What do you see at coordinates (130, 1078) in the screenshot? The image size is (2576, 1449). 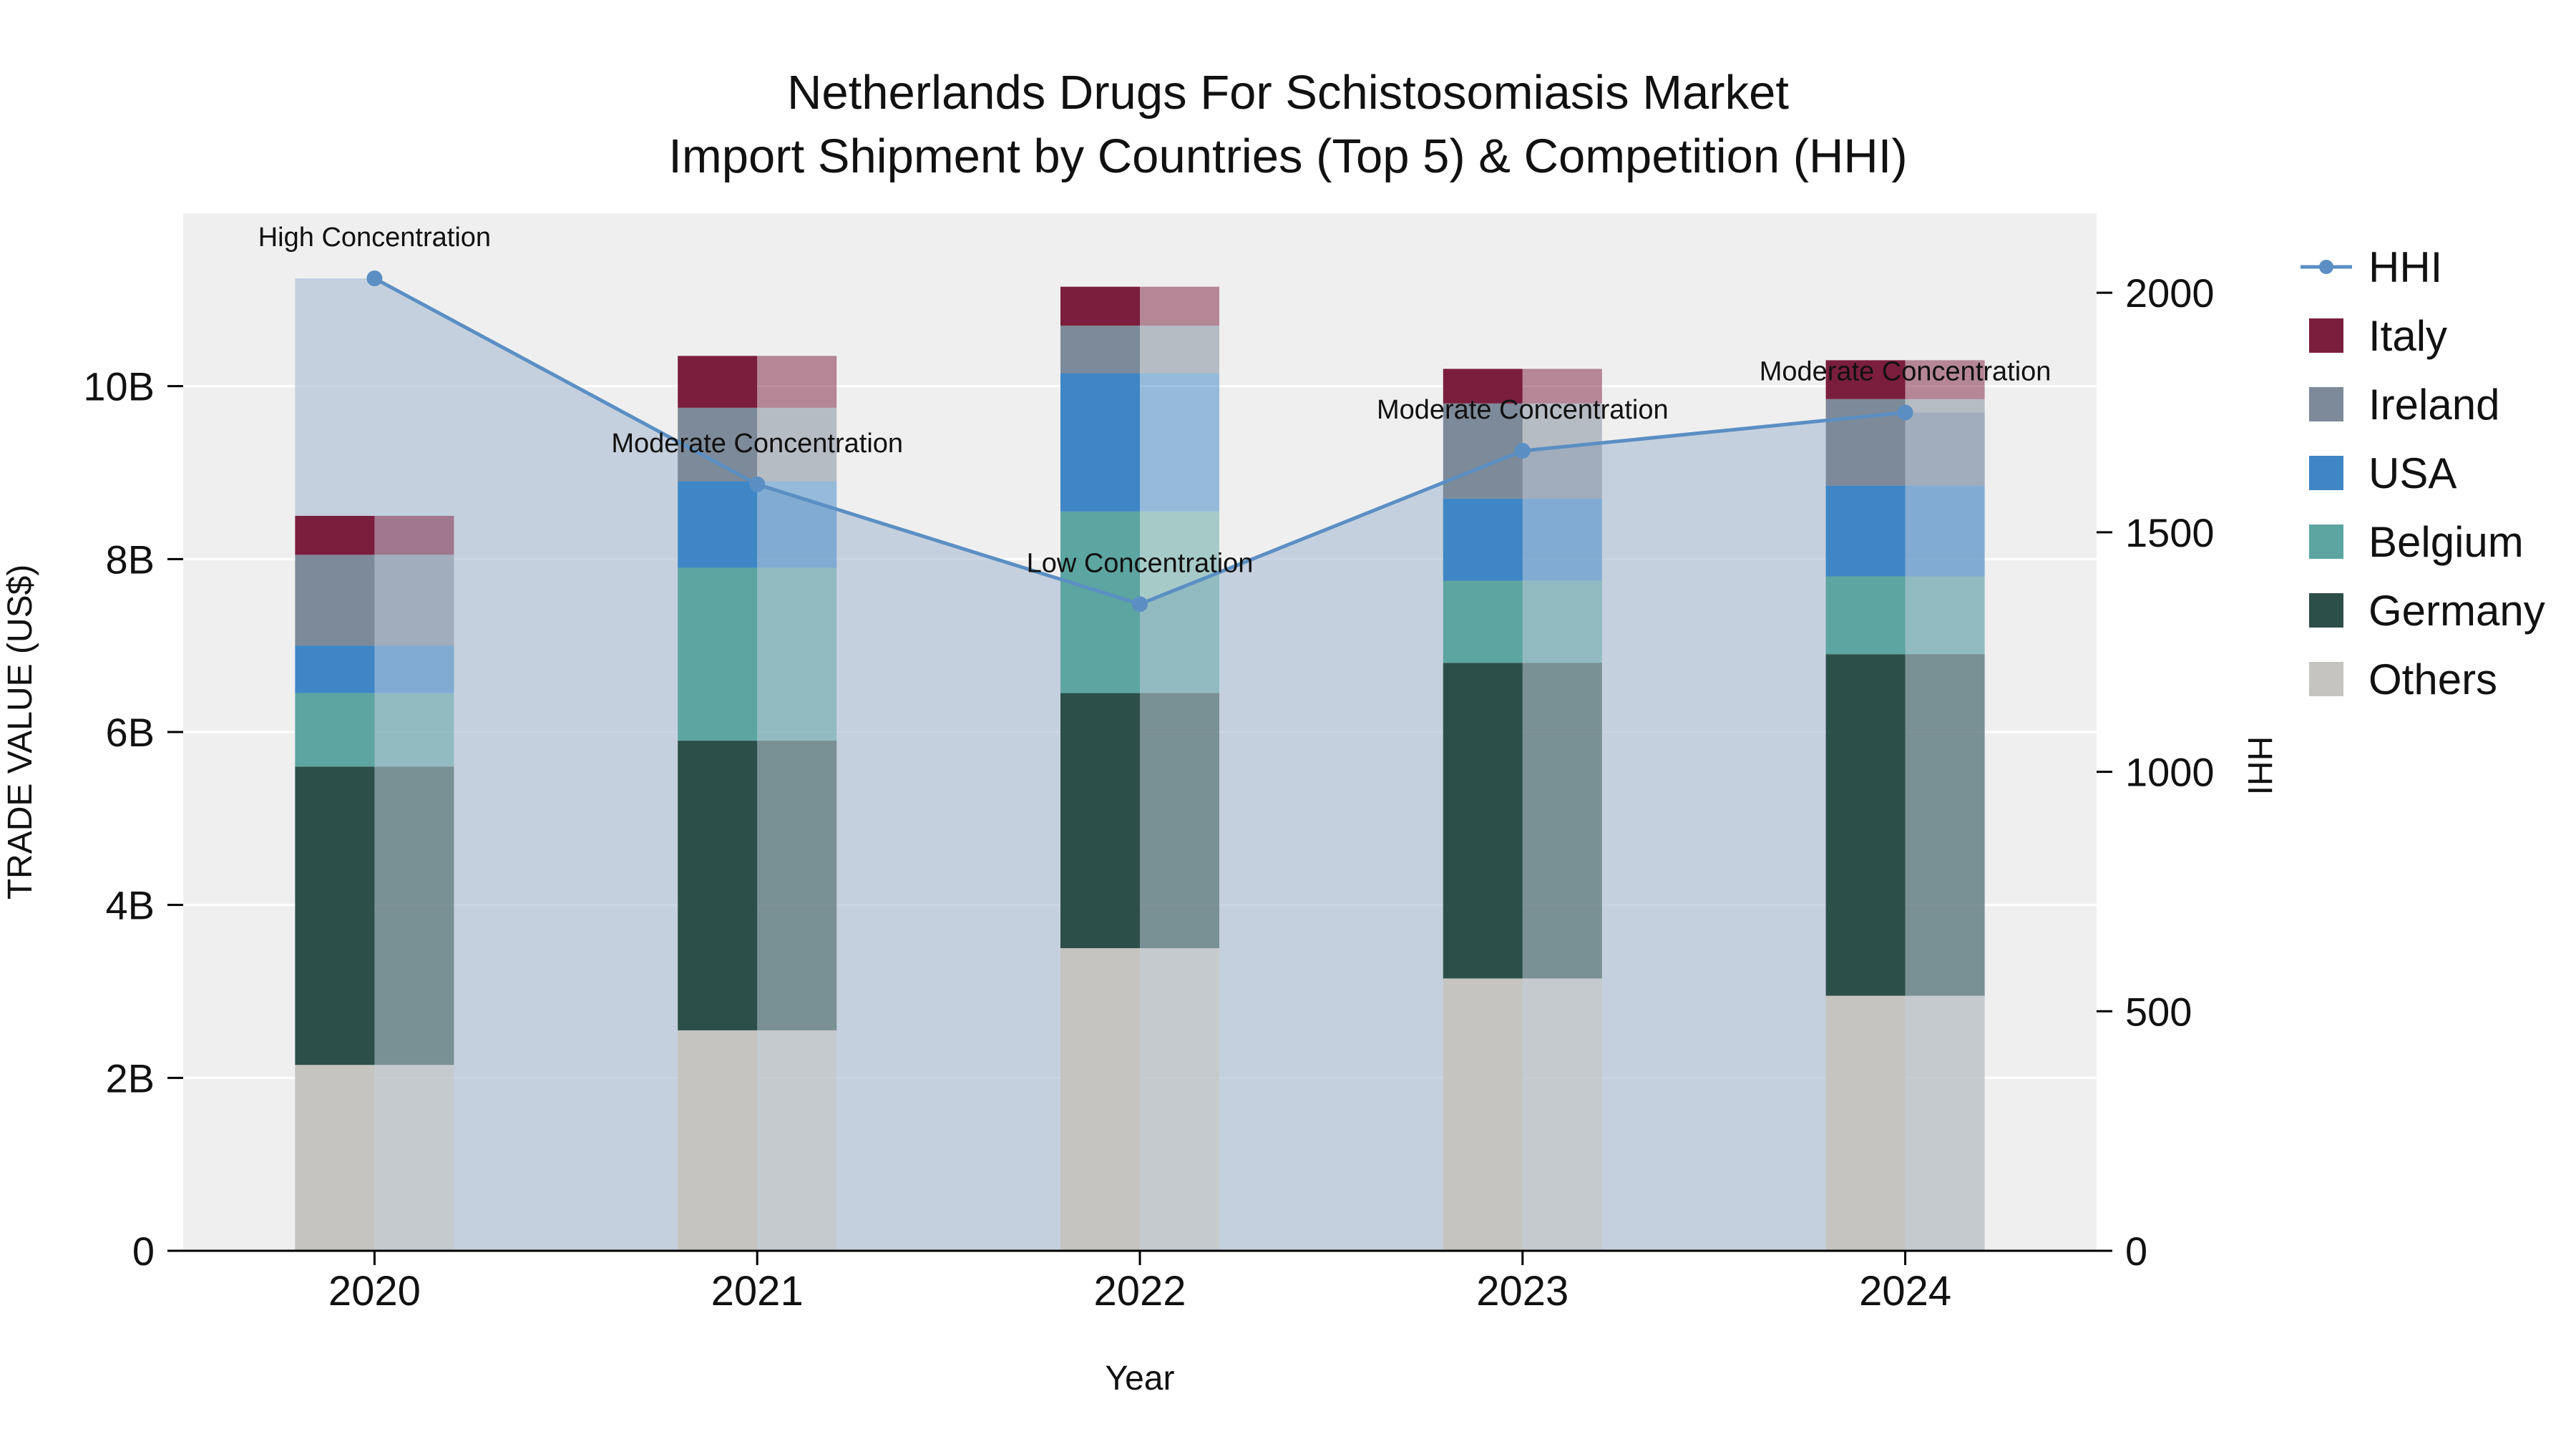 I see `y-left-tick-label: 2B` at bounding box center [130, 1078].